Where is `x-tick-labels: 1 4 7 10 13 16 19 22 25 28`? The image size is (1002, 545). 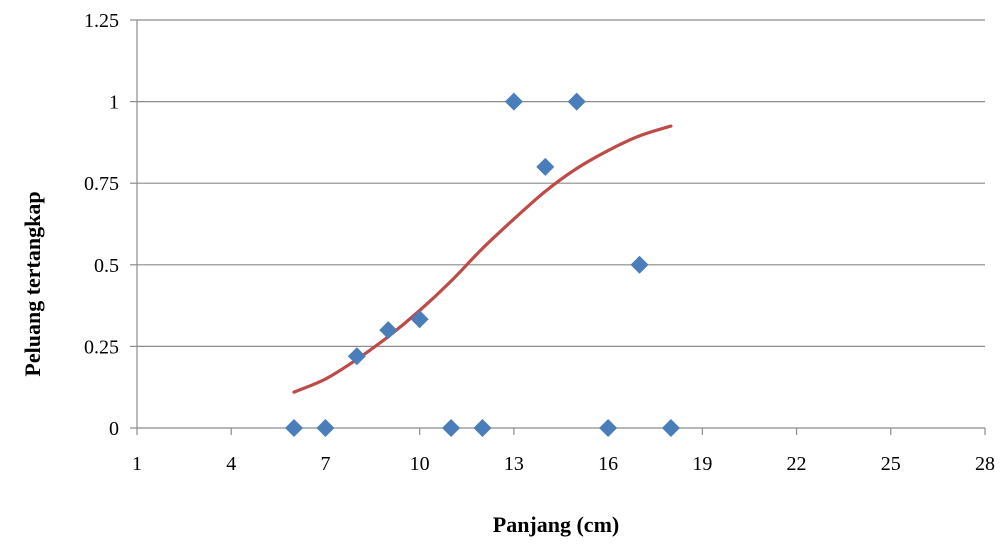 x-tick-labels: 1 4 7 10 13 16 19 22 25 28 is located at coordinates (563, 464).